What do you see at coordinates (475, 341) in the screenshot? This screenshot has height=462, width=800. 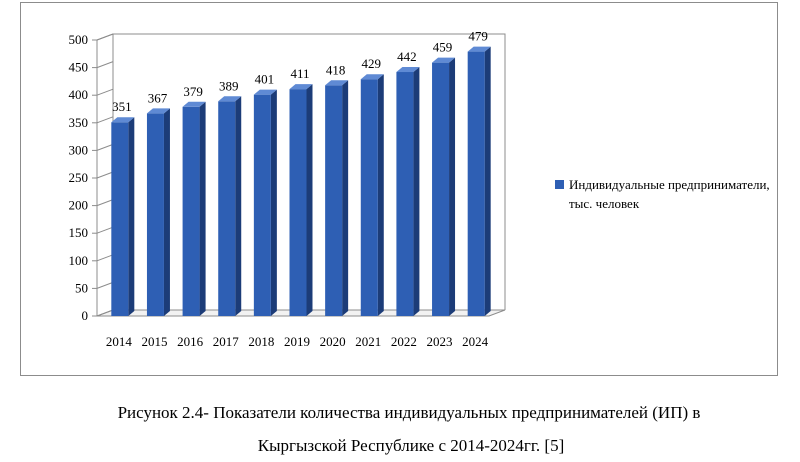 I see `x-tick-label: 2024` at bounding box center [475, 341].